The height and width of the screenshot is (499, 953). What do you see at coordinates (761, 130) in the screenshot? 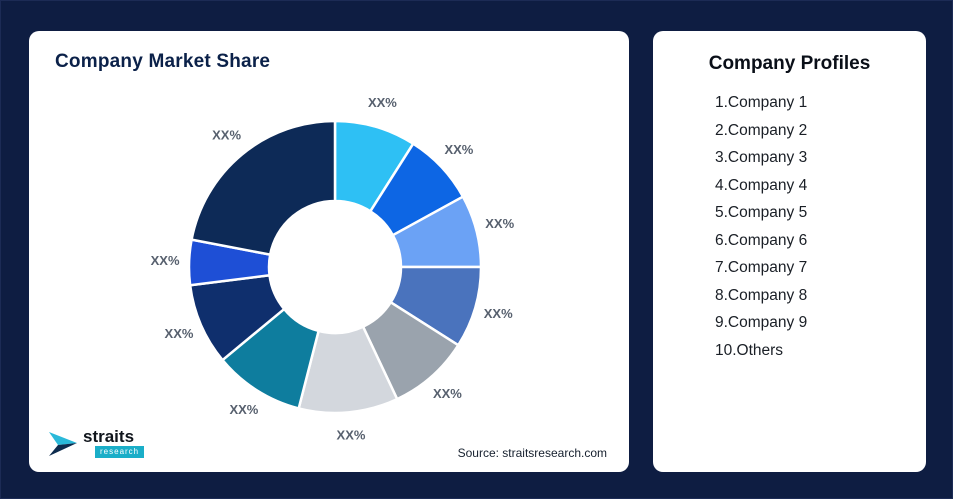
I see `company-list-item: 2.Company 2` at bounding box center [761, 130].